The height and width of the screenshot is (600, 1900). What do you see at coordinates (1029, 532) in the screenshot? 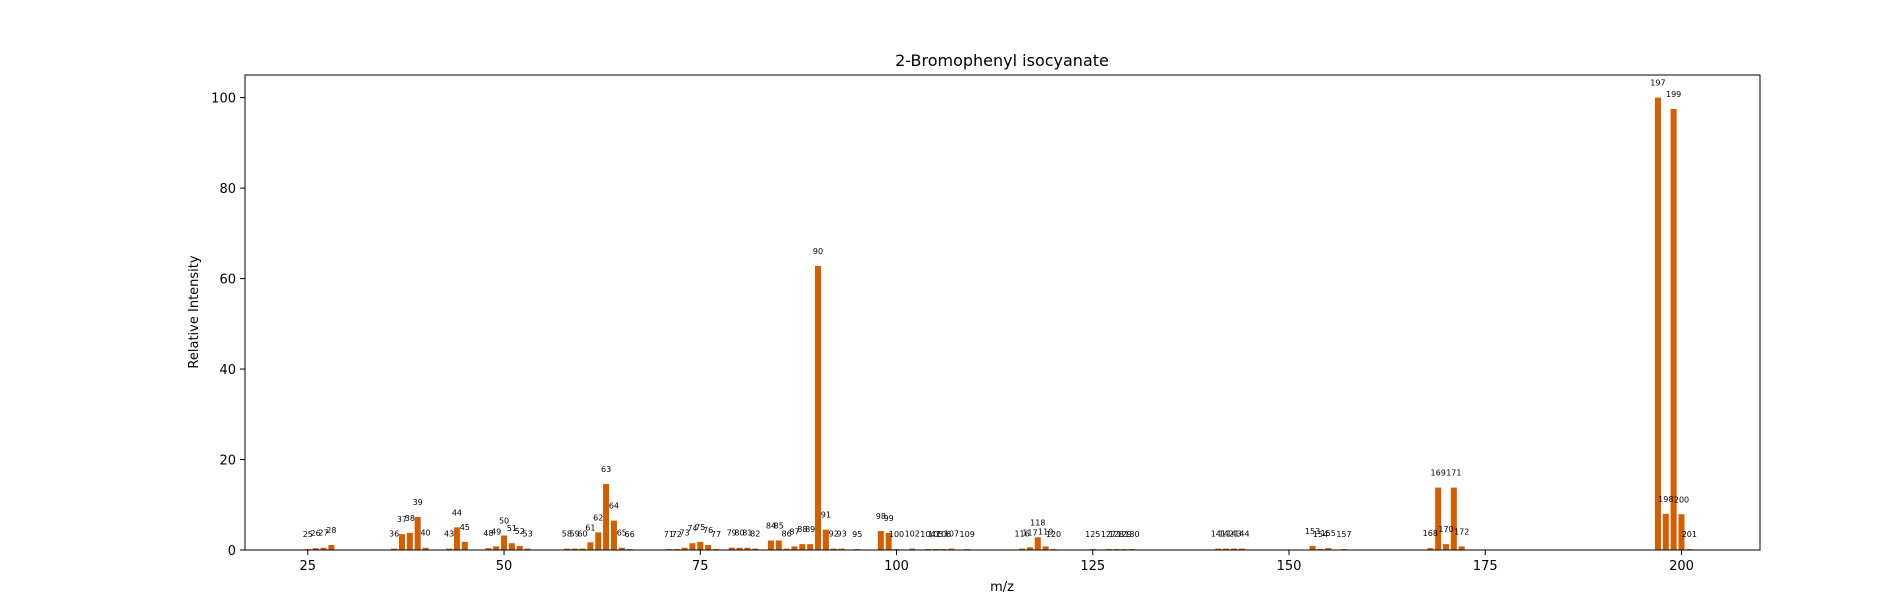
I see `peak-label-117: 117` at bounding box center [1029, 532].